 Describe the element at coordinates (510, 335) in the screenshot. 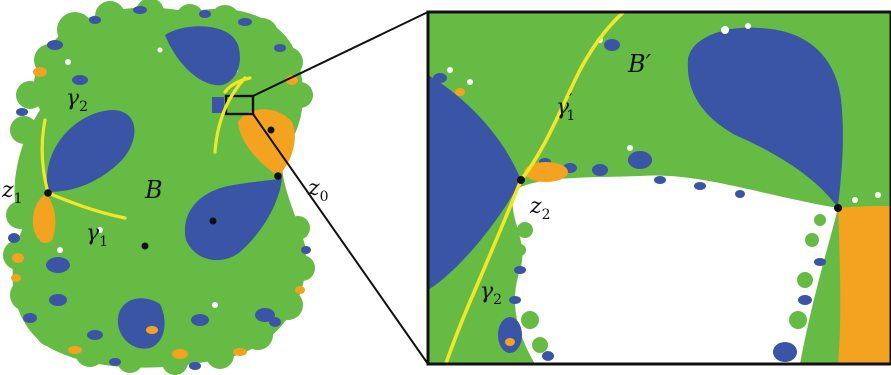

I see `blue-bottom-left` at that location.